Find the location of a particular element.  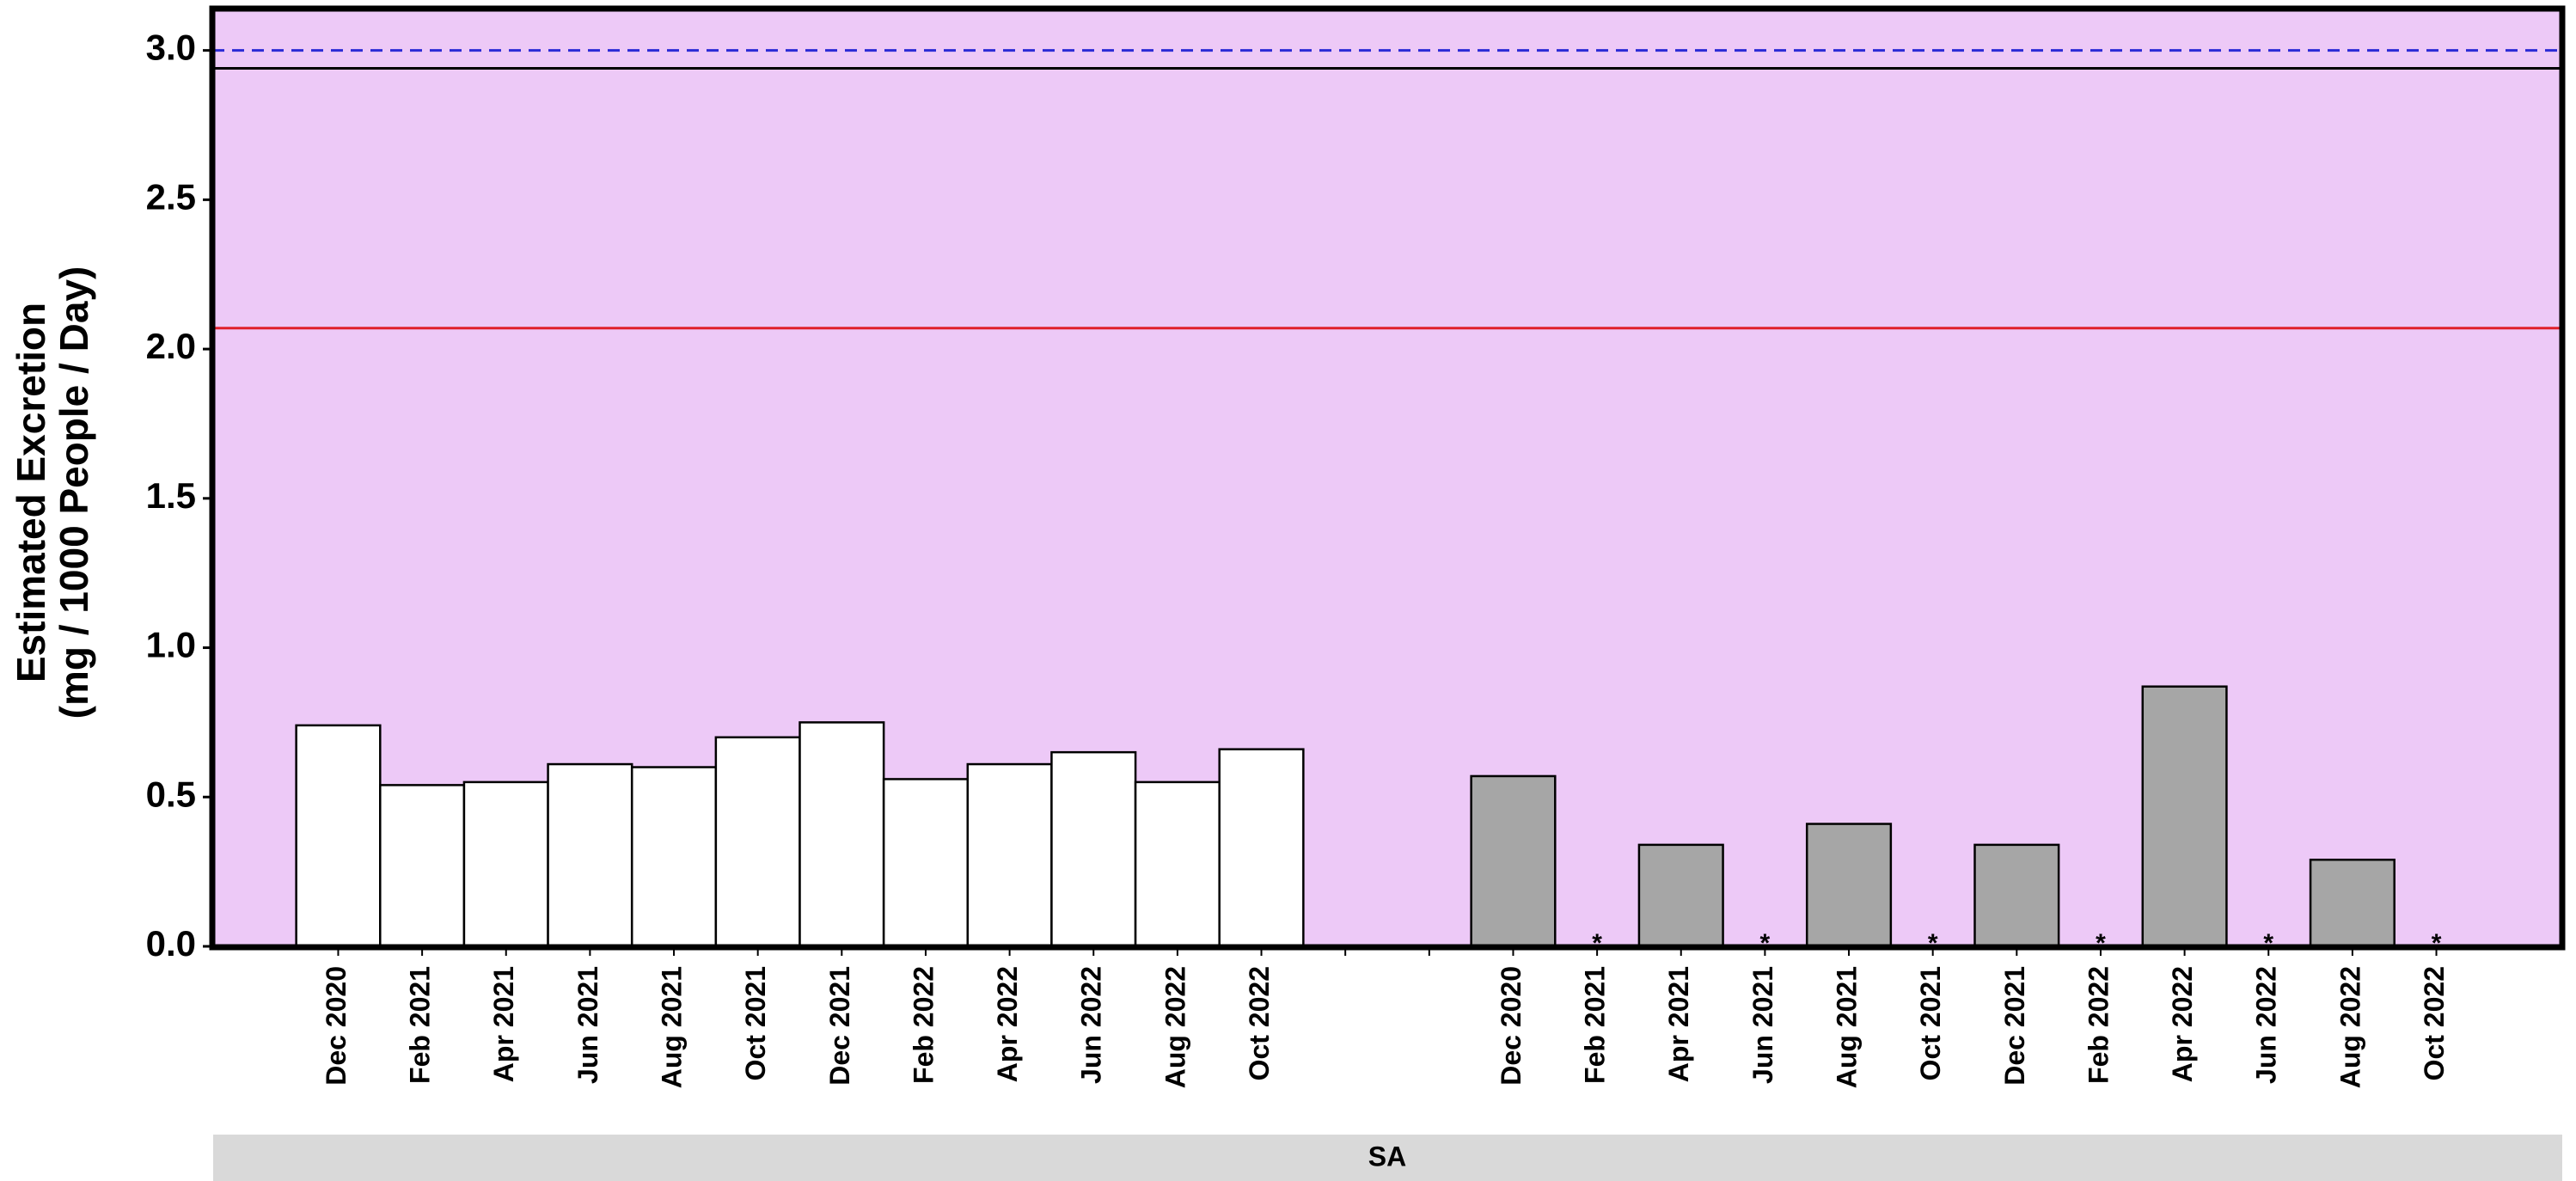

y-tick-label: 0.0 is located at coordinates (171, 943).